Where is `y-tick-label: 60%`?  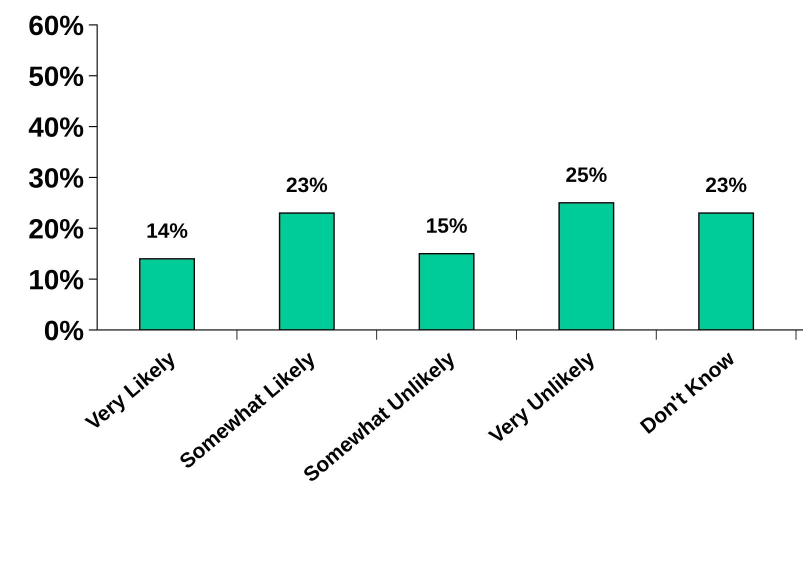
y-tick-label: 60% is located at coordinates (56, 26).